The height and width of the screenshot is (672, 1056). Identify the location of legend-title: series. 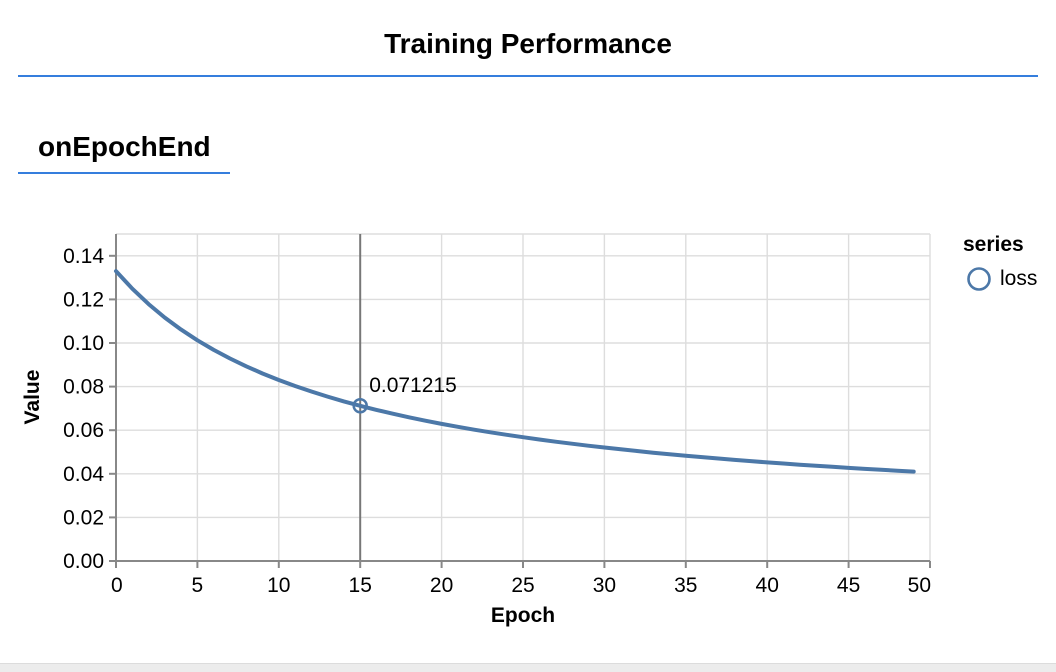
(993, 244).